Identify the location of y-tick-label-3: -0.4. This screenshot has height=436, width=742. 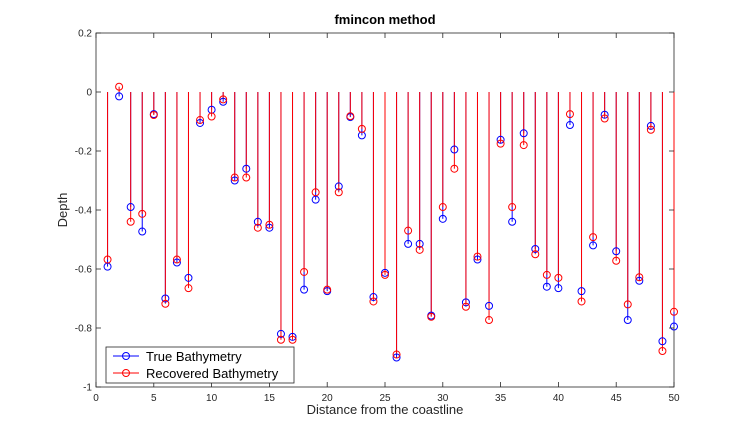
(84, 211).